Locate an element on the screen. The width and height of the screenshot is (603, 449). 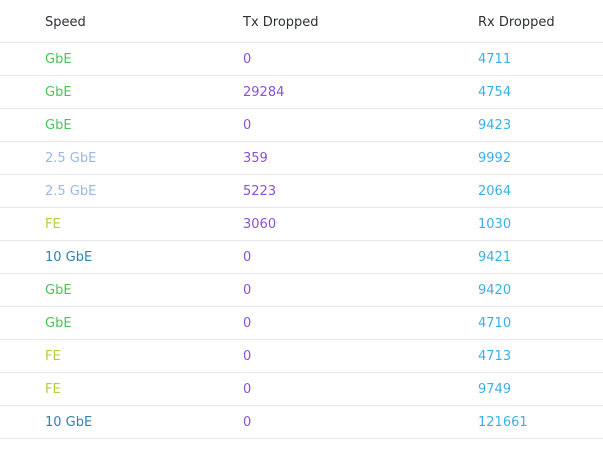
rx-dropped-cell: 4710 is located at coordinates (495, 323).